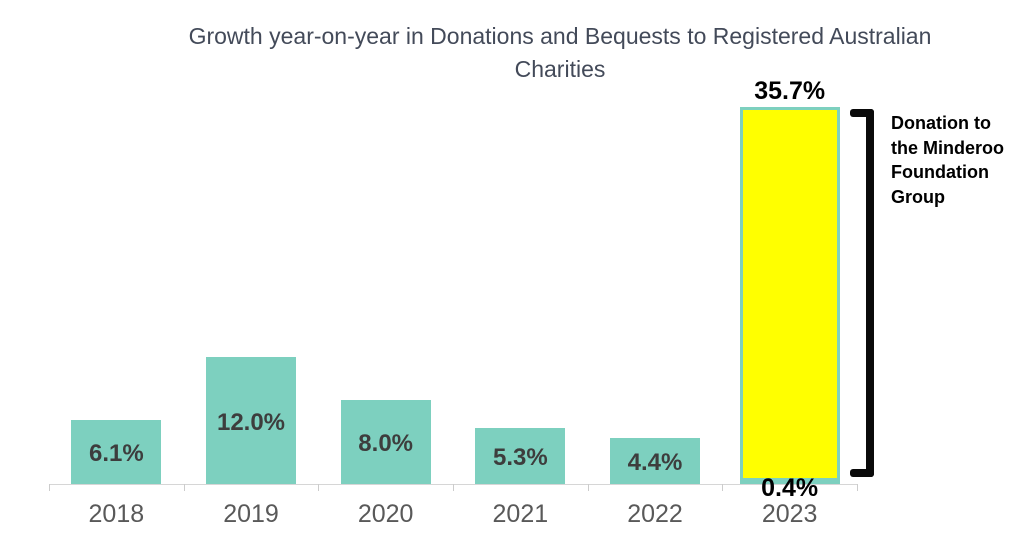 Image resolution: width=1024 pixels, height=557 pixels. Describe the element at coordinates (251, 514) in the screenshot. I see `x-tick-label-2019: 2019` at that location.